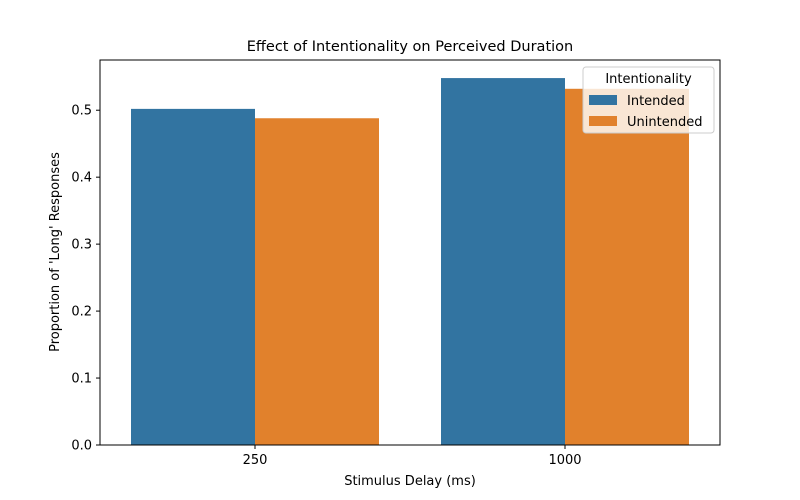 Image resolution: width=800 pixels, height=500 pixels. What do you see at coordinates (55, 252) in the screenshot?
I see `y-axis-label: Proportion of 'Long' Responses` at bounding box center [55, 252].